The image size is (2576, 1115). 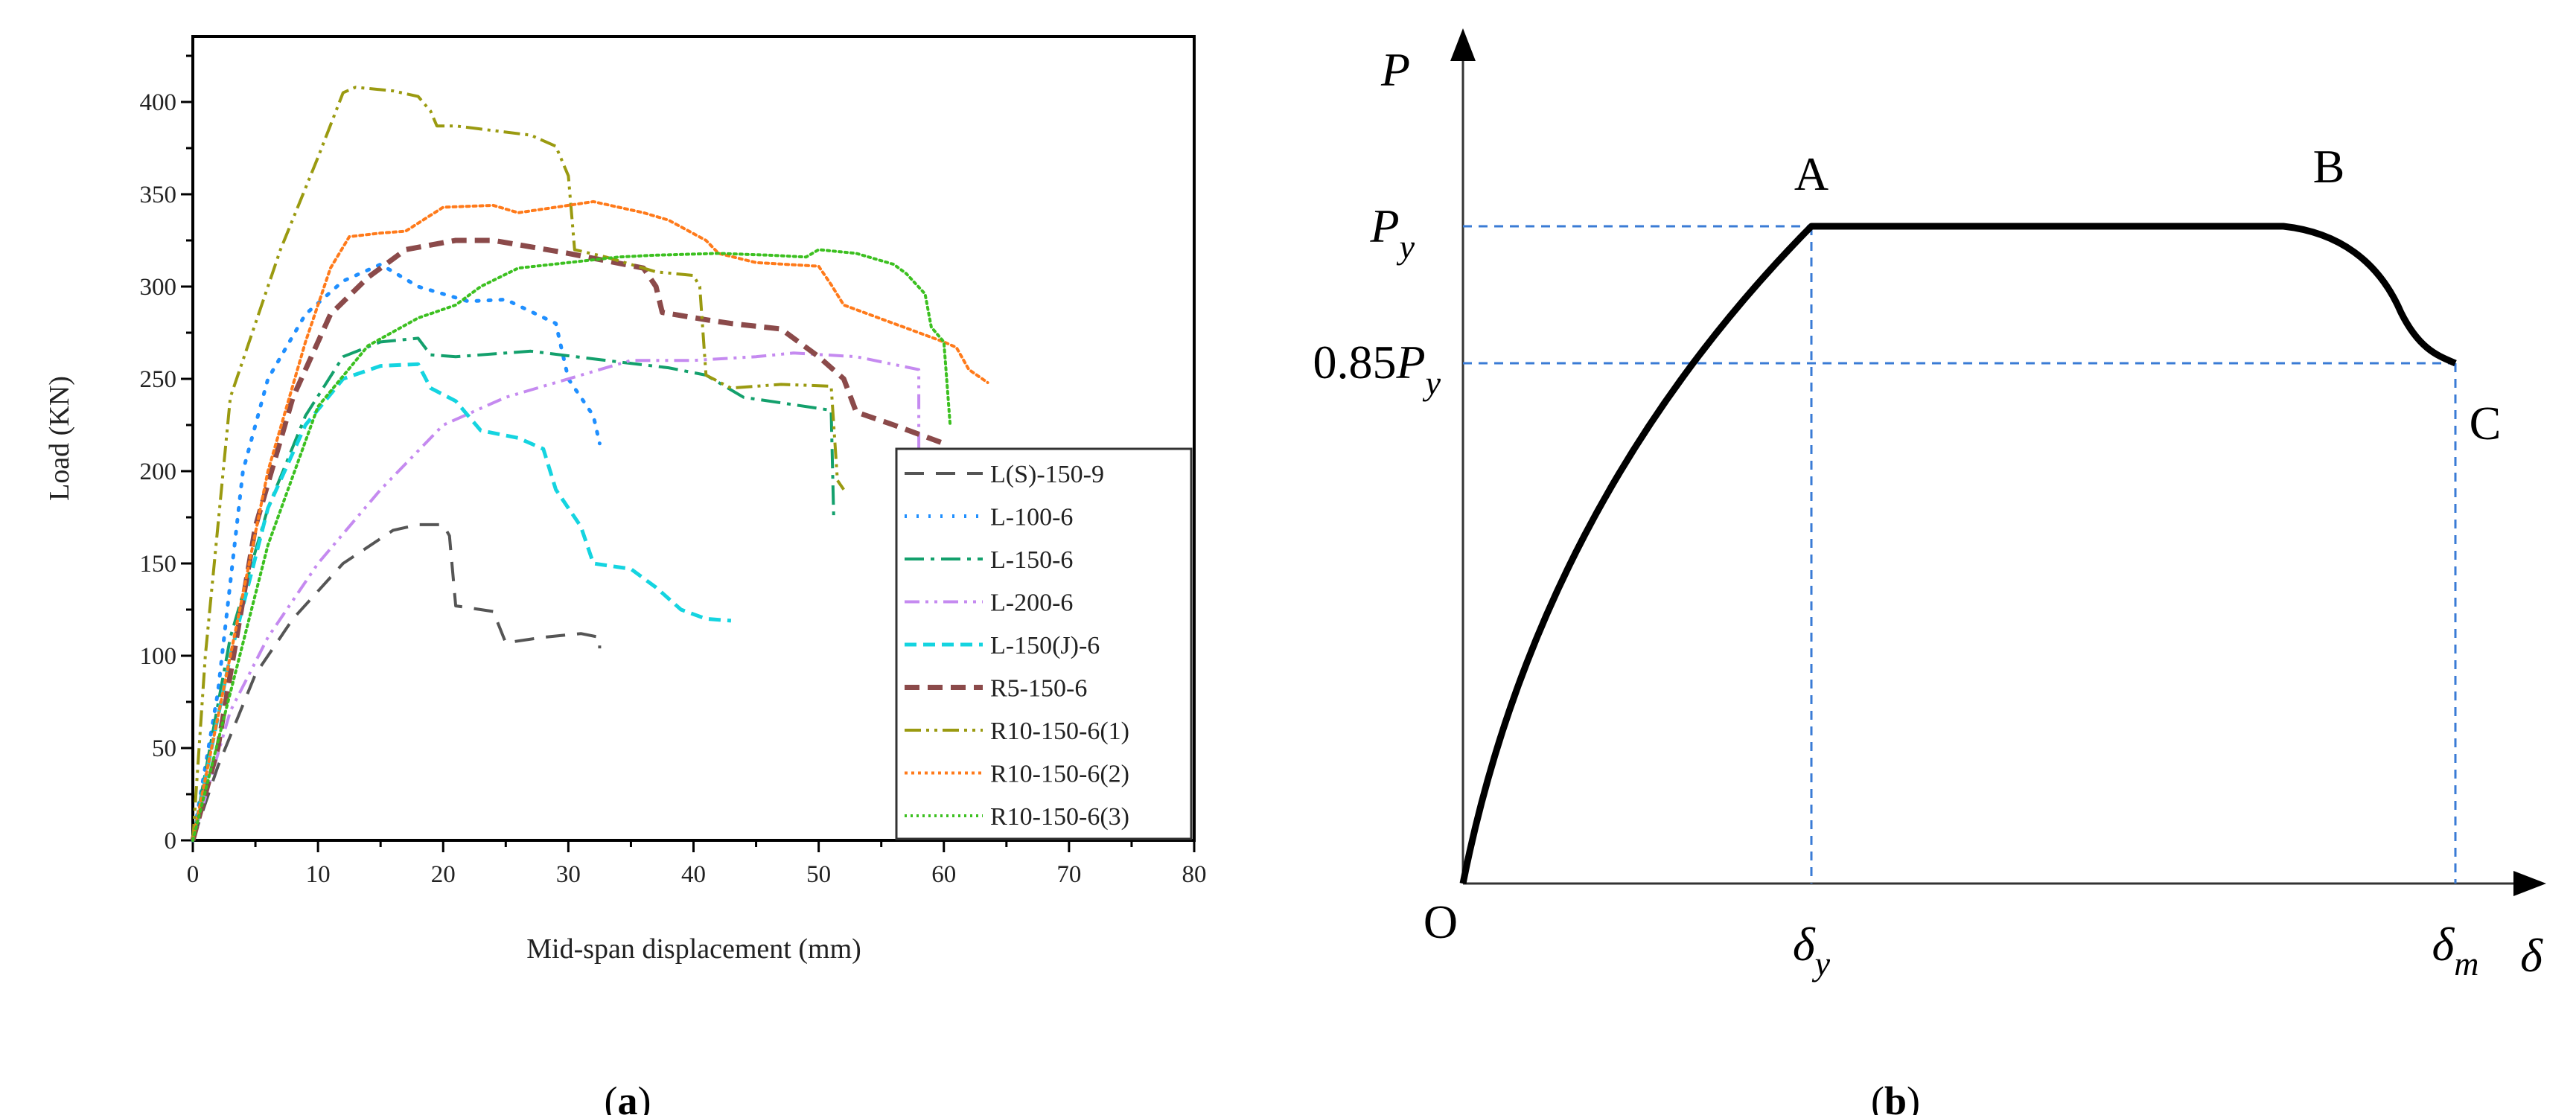 What do you see at coordinates (818, 874) in the screenshot?
I see `x-tick-label: 50` at bounding box center [818, 874].